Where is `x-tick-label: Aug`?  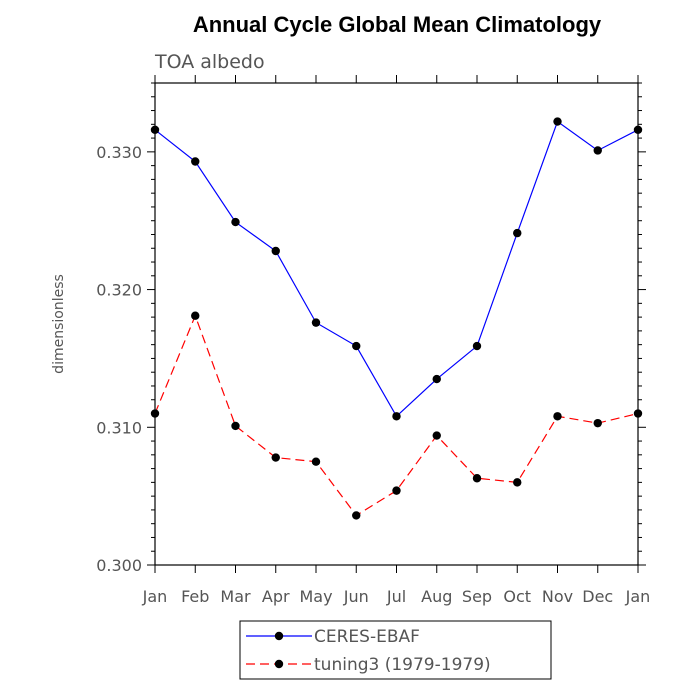 x-tick-label: Aug is located at coordinates (436, 596).